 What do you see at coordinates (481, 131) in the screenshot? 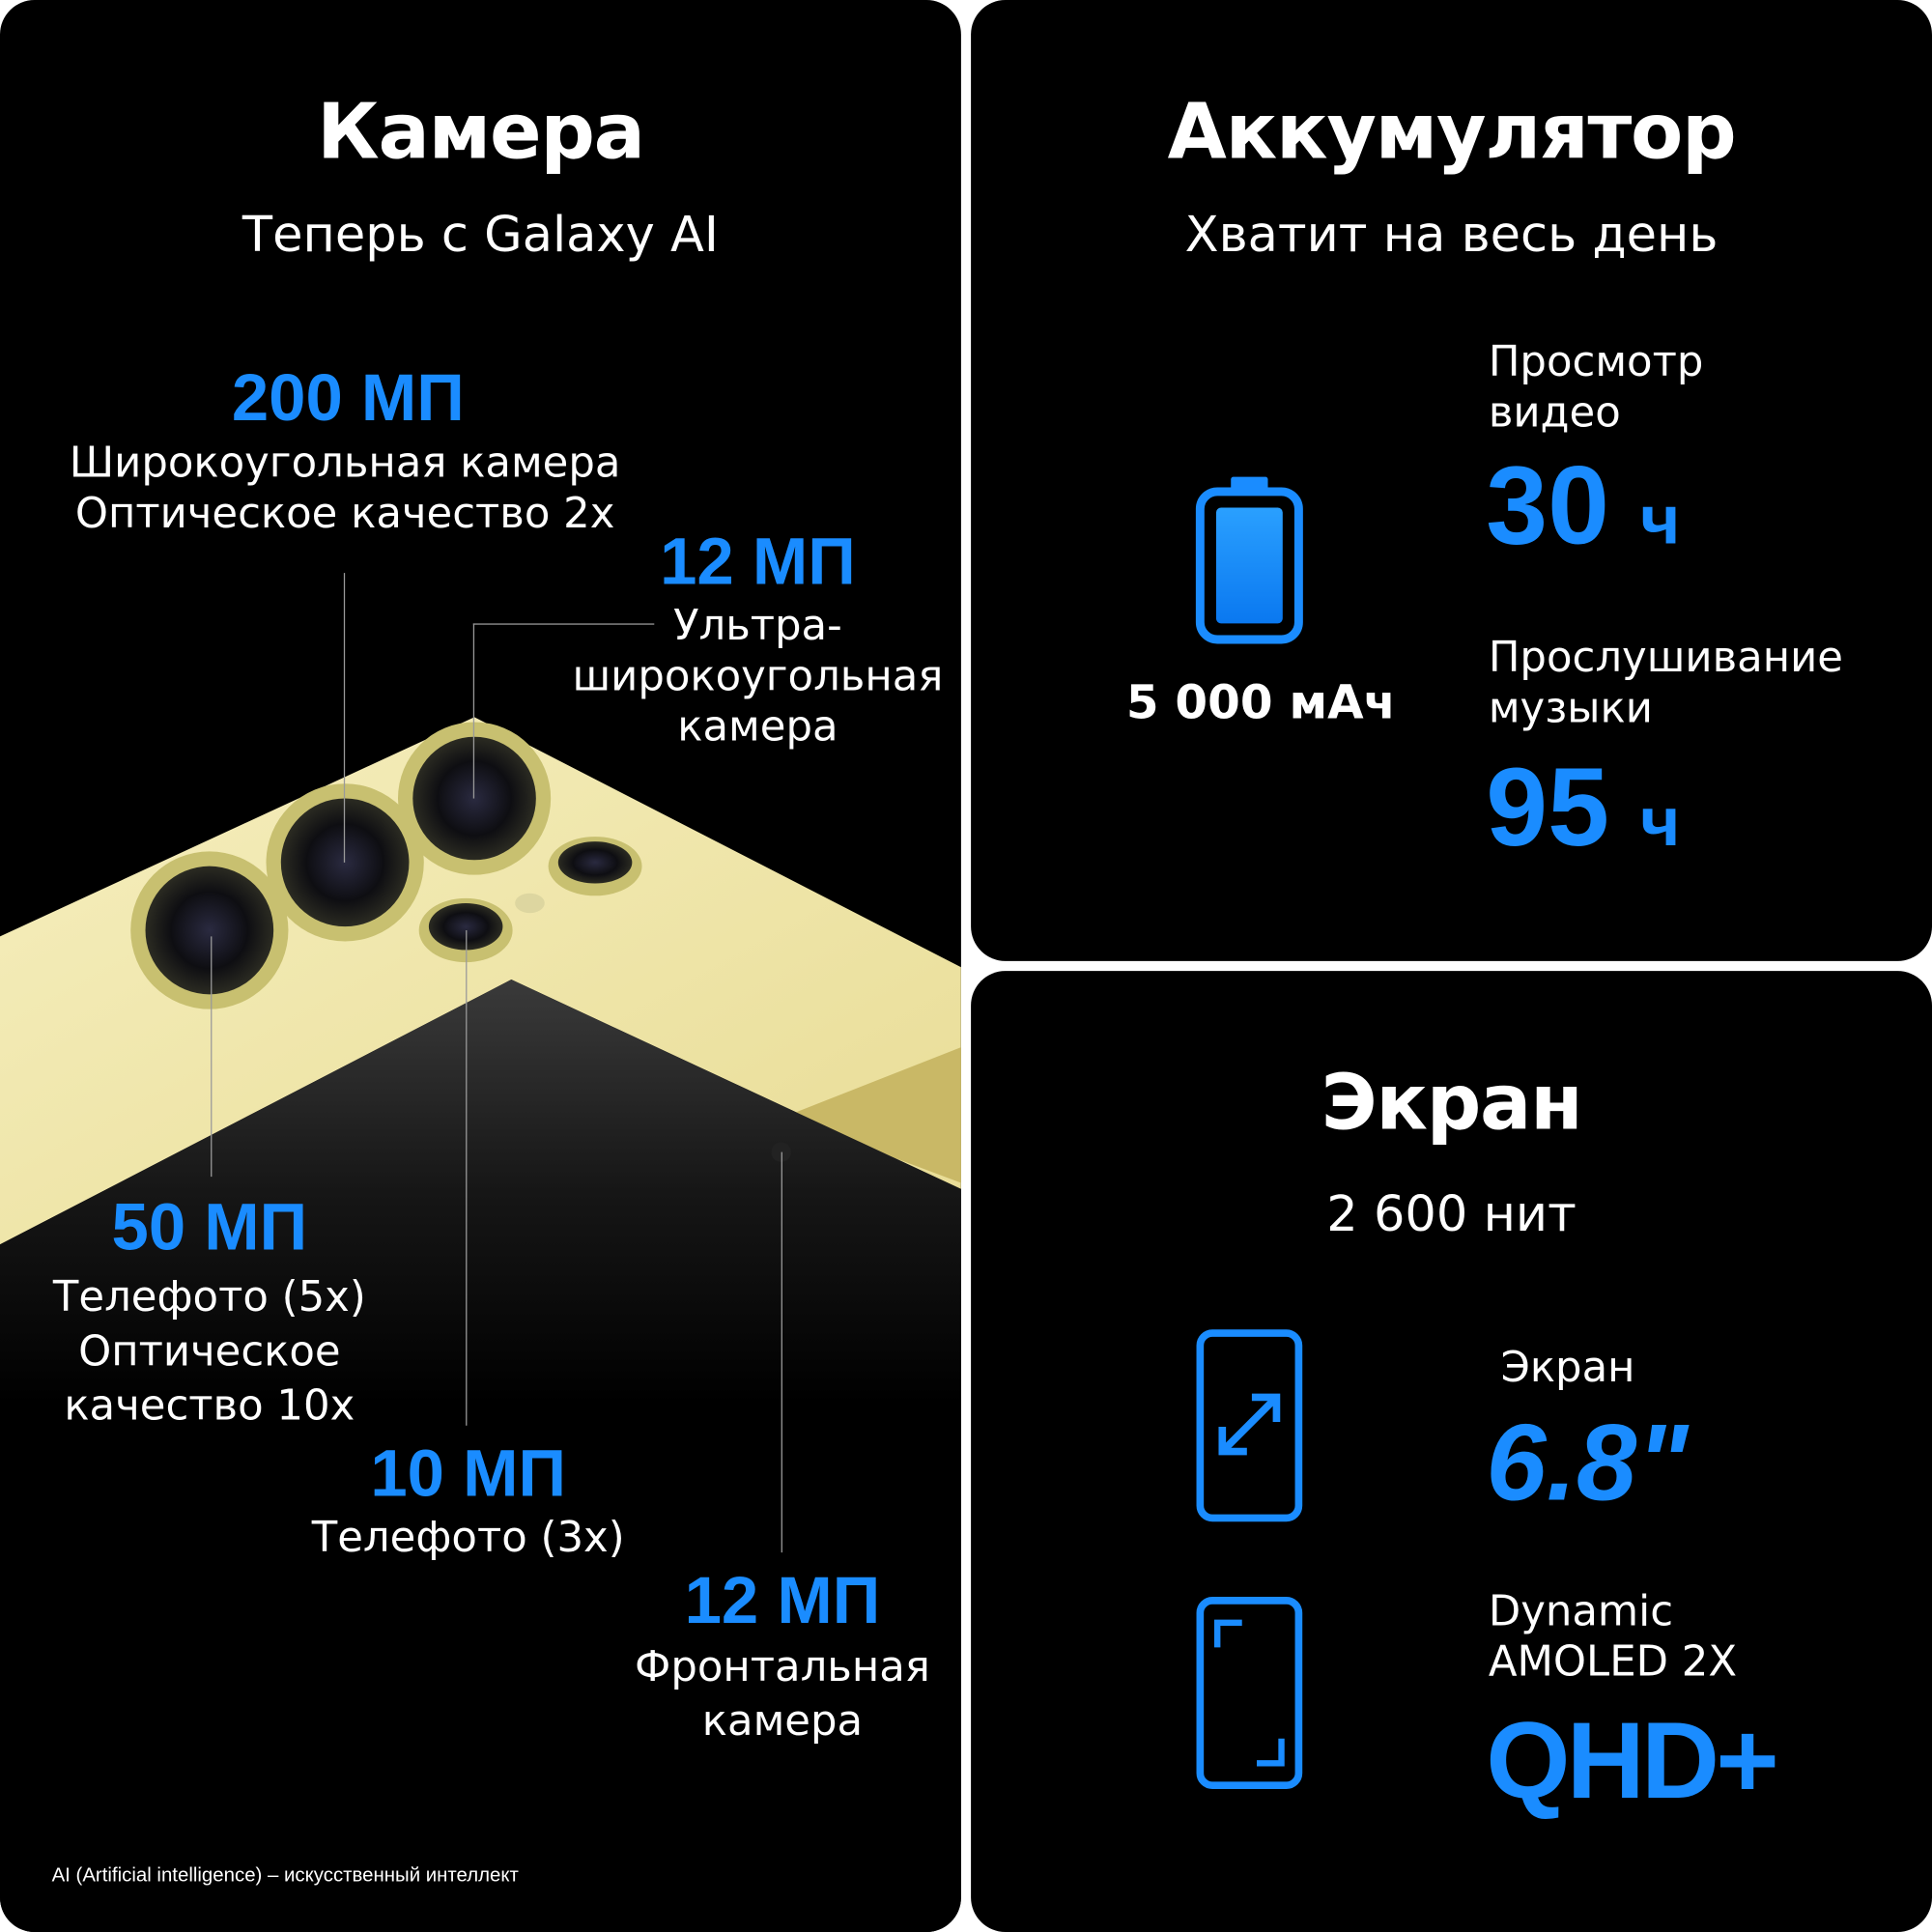
I see `camera-title: Камера` at bounding box center [481, 131].